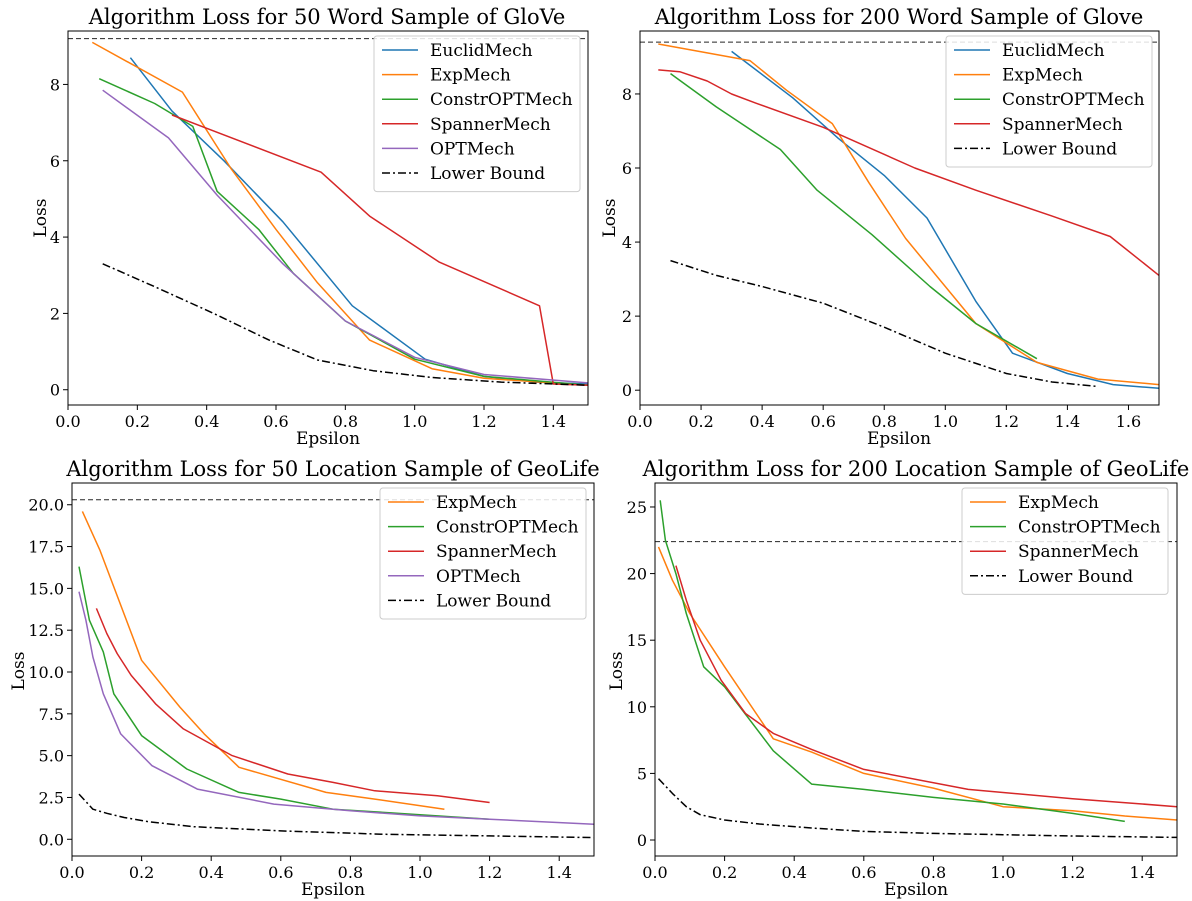 The image size is (1192, 901). What do you see at coordinates (51, 756) in the screenshot?
I see `y-tick-label: 5.0` at bounding box center [51, 756].